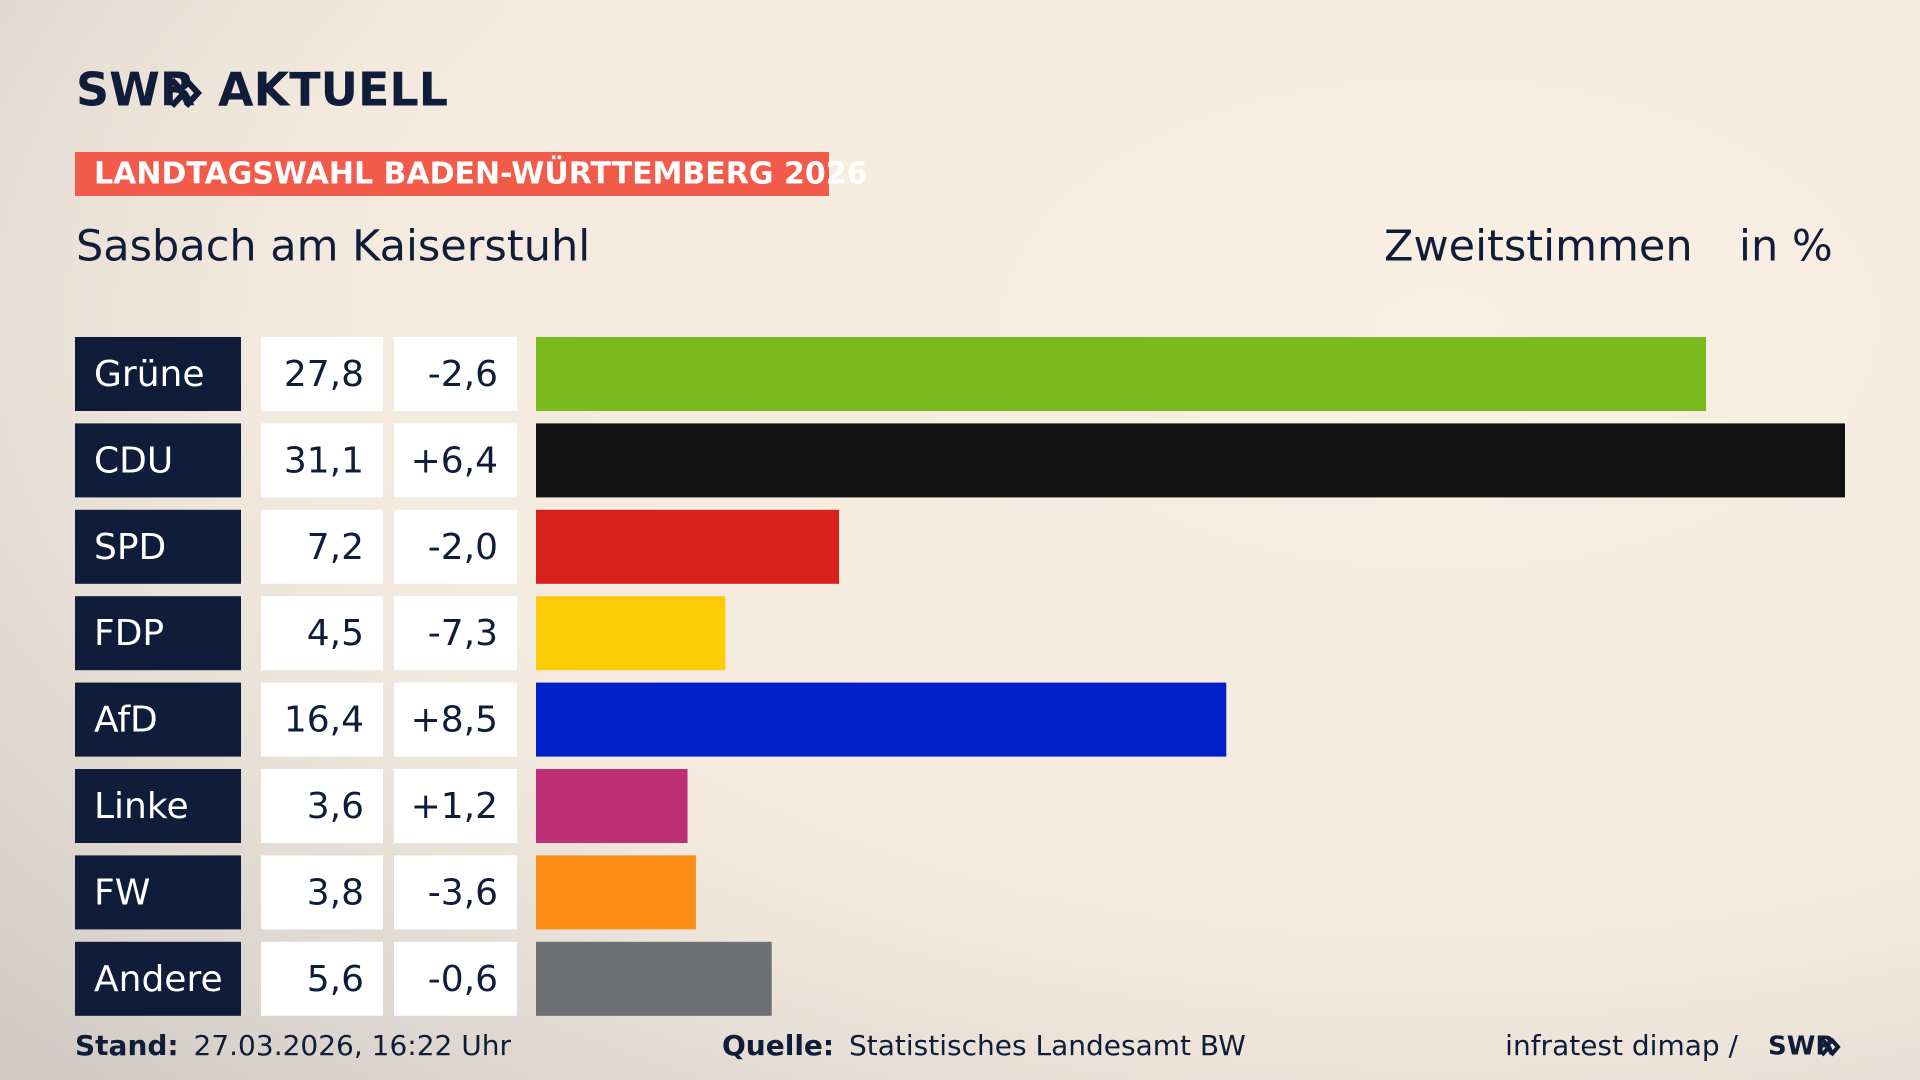 This screenshot has width=1920, height=1080. I want to click on change-label: -2,0, so click(463, 547).